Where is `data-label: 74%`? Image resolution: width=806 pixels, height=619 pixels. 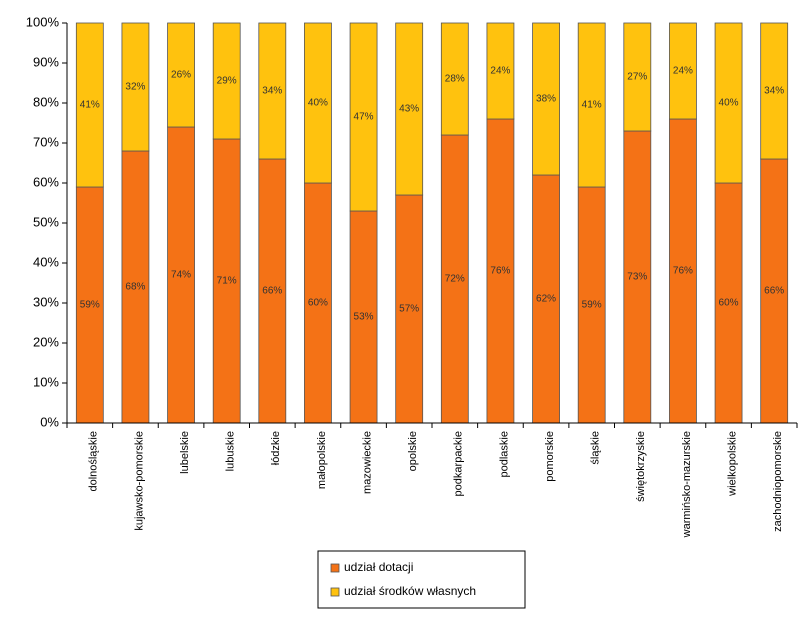
data-label: 74% is located at coordinates (181, 275).